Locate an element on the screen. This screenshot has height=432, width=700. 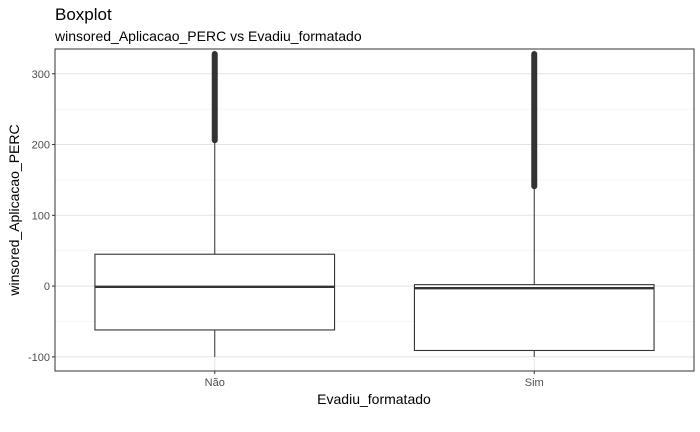
x-tick-label: Não is located at coordinates (215, 383).